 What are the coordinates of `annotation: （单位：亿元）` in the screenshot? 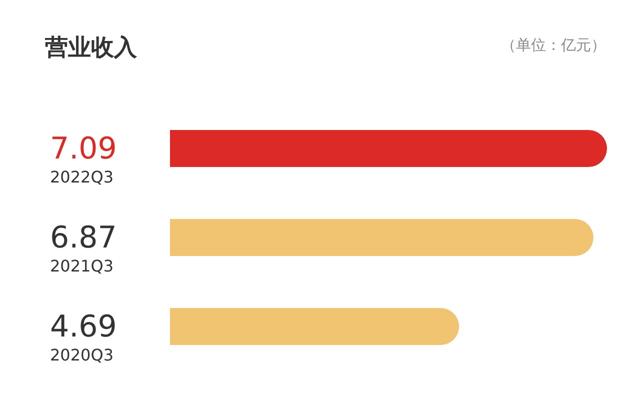 It's located at (553, 45).